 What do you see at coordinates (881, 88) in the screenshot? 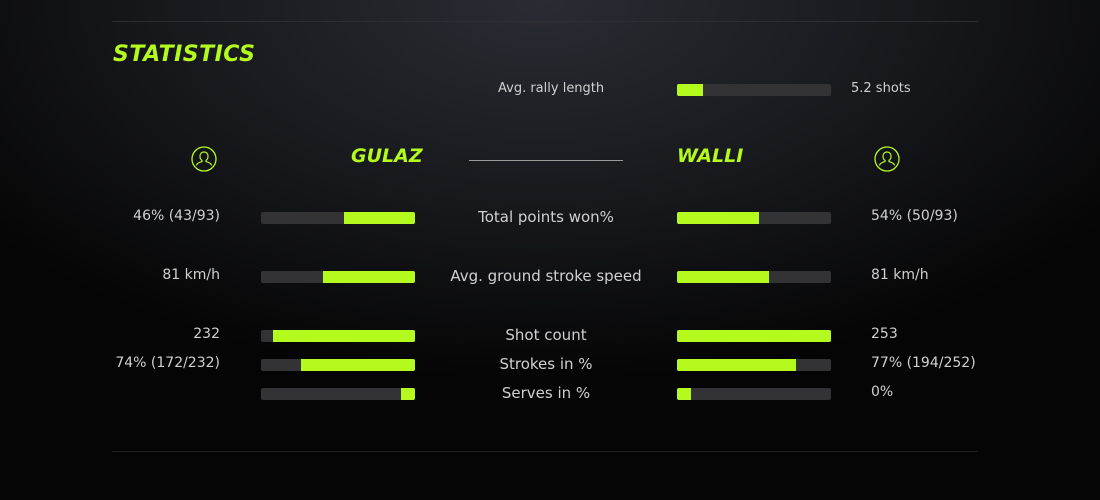
I see `rally-value: 5.2 shots` at bounding box center [881, 88].